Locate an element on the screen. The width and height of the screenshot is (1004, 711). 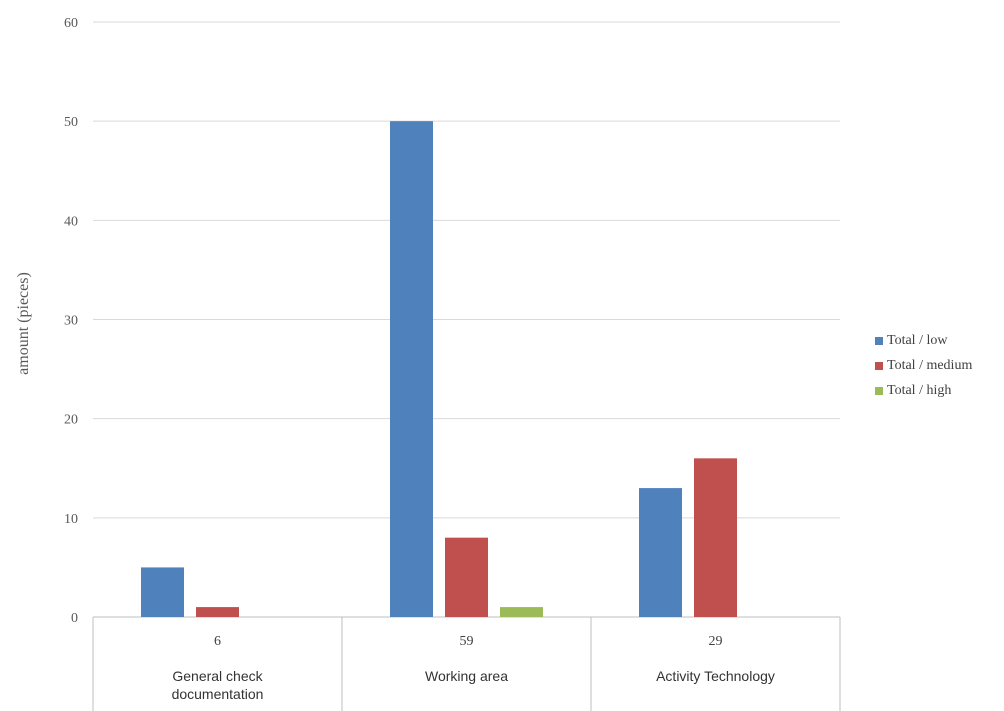
legend-swatch-low is located at coordinates (879, 340).